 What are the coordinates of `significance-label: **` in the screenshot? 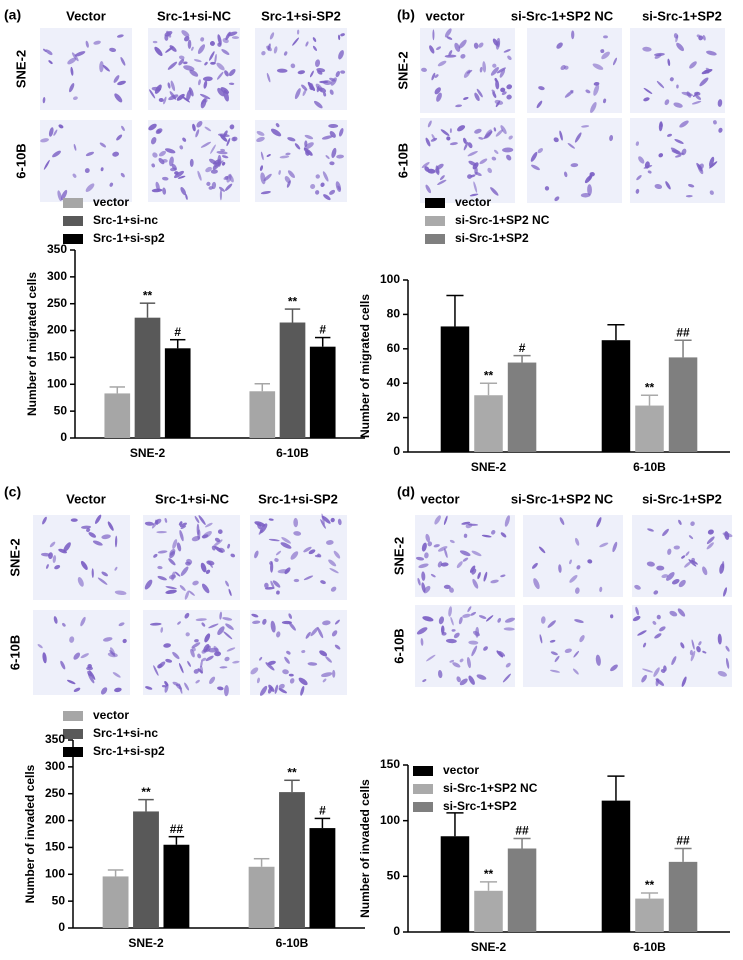 It's located at (148, 295).